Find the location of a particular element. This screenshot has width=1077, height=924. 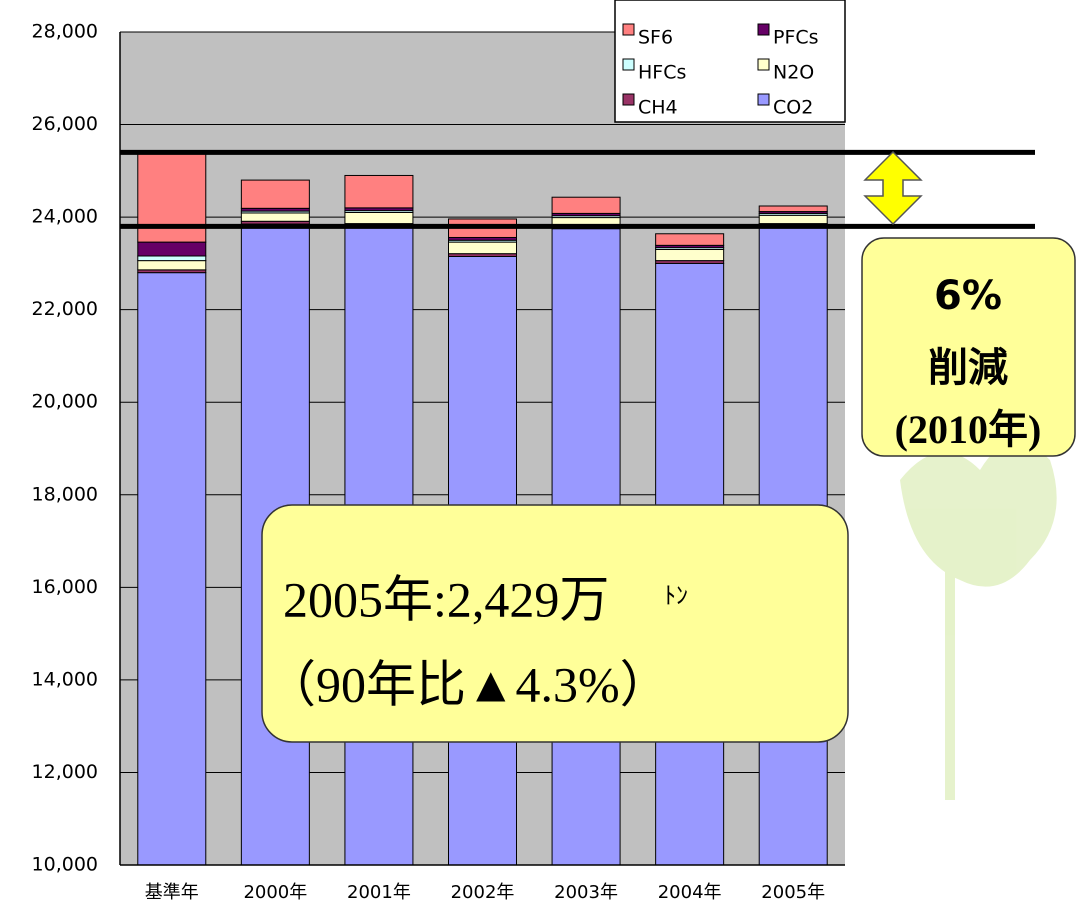

target-text: 削減 is located at coordinates (968, 368).